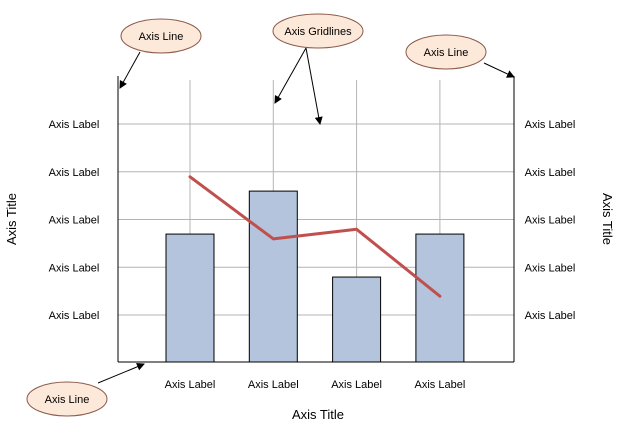 Image resolution: width=622 pixels, height=435 pixels. Describe the element at coordinates (130, 70) in the screenshot. I see `callout-arrow-top-left` at that location.